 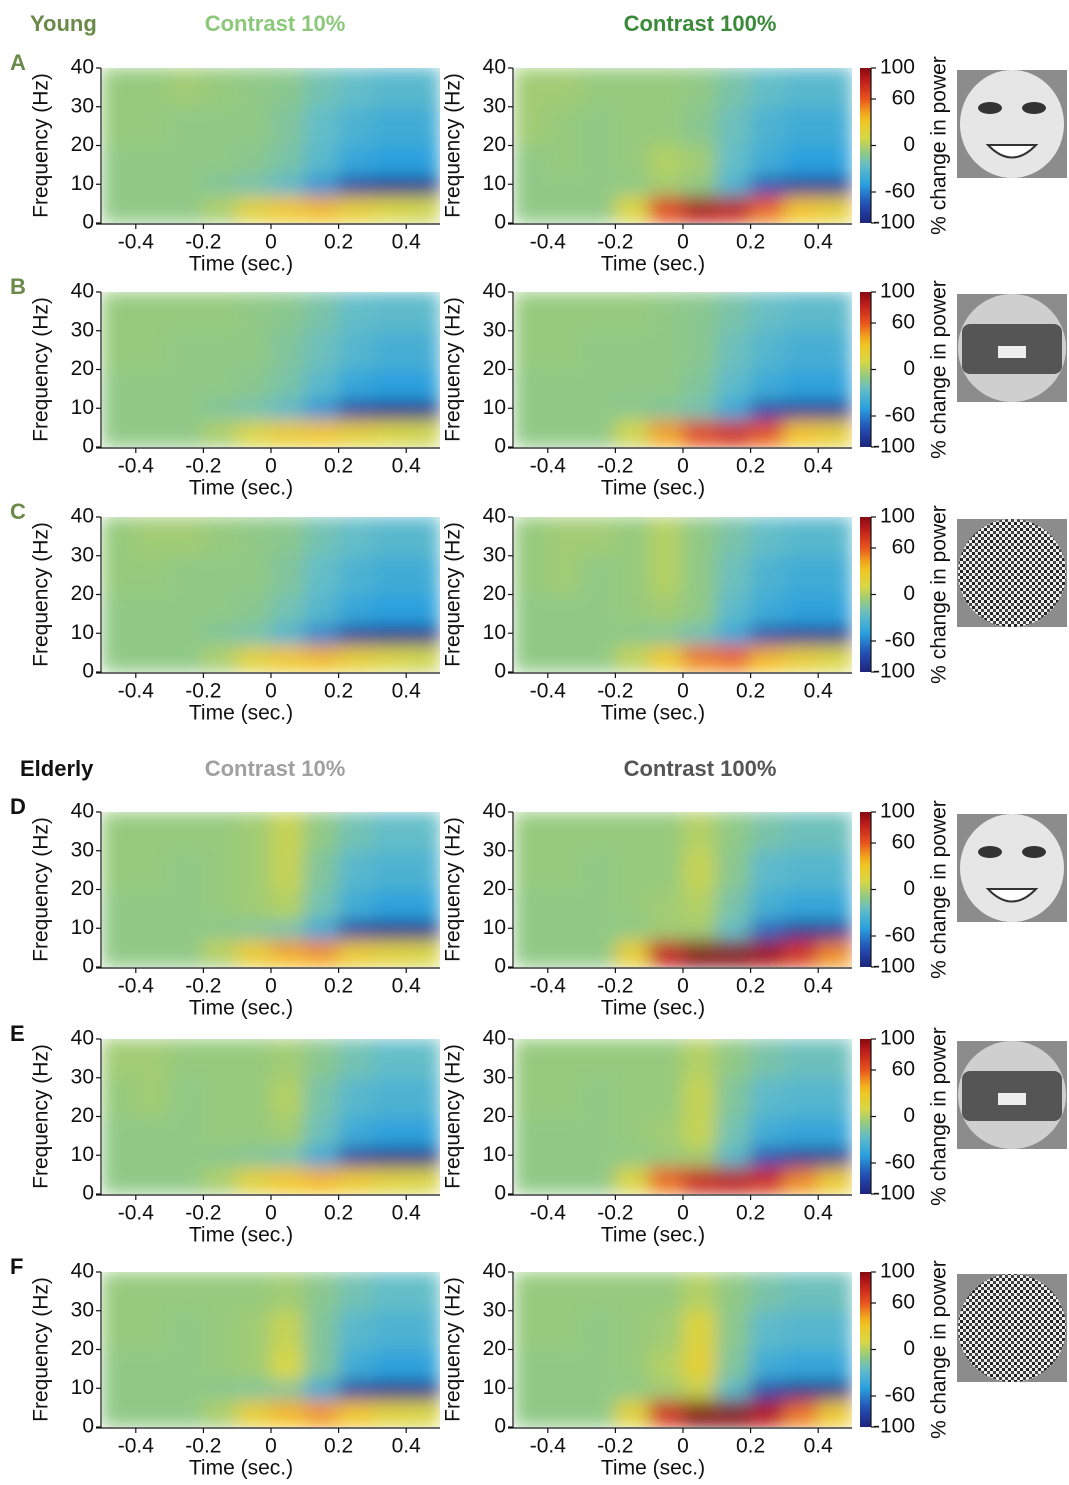 I want to click on colorbar, so click(x=865, y=594).